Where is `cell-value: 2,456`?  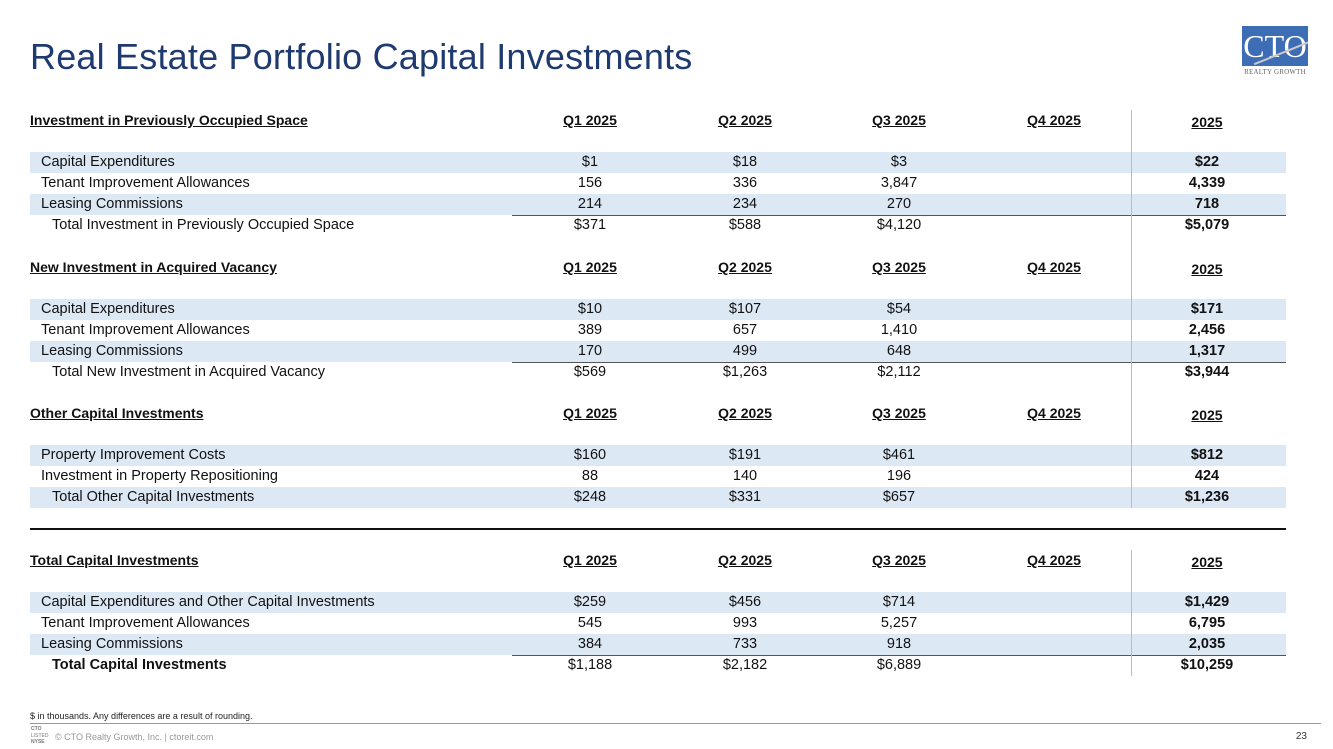
cell-value: 2,456 is located at coordinates (1207, 330).